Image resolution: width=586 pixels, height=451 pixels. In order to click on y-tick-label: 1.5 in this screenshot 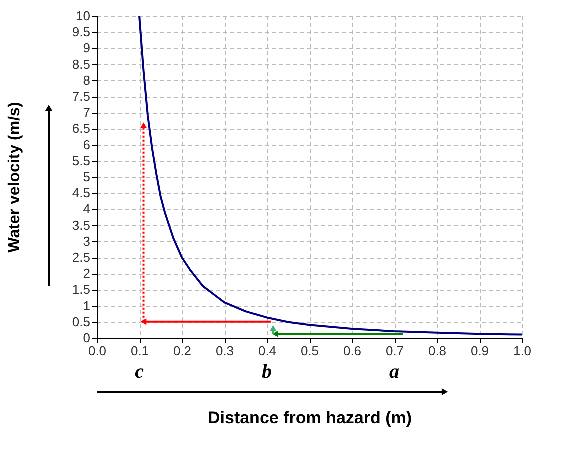, I will do `click(81, 290)`.